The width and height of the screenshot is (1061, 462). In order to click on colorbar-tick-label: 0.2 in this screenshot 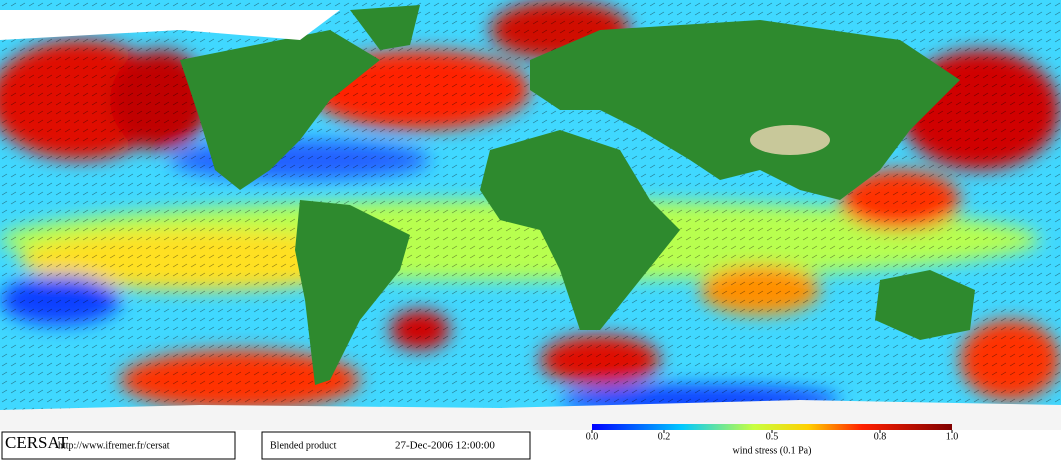, I will do `click(664, 436)`.